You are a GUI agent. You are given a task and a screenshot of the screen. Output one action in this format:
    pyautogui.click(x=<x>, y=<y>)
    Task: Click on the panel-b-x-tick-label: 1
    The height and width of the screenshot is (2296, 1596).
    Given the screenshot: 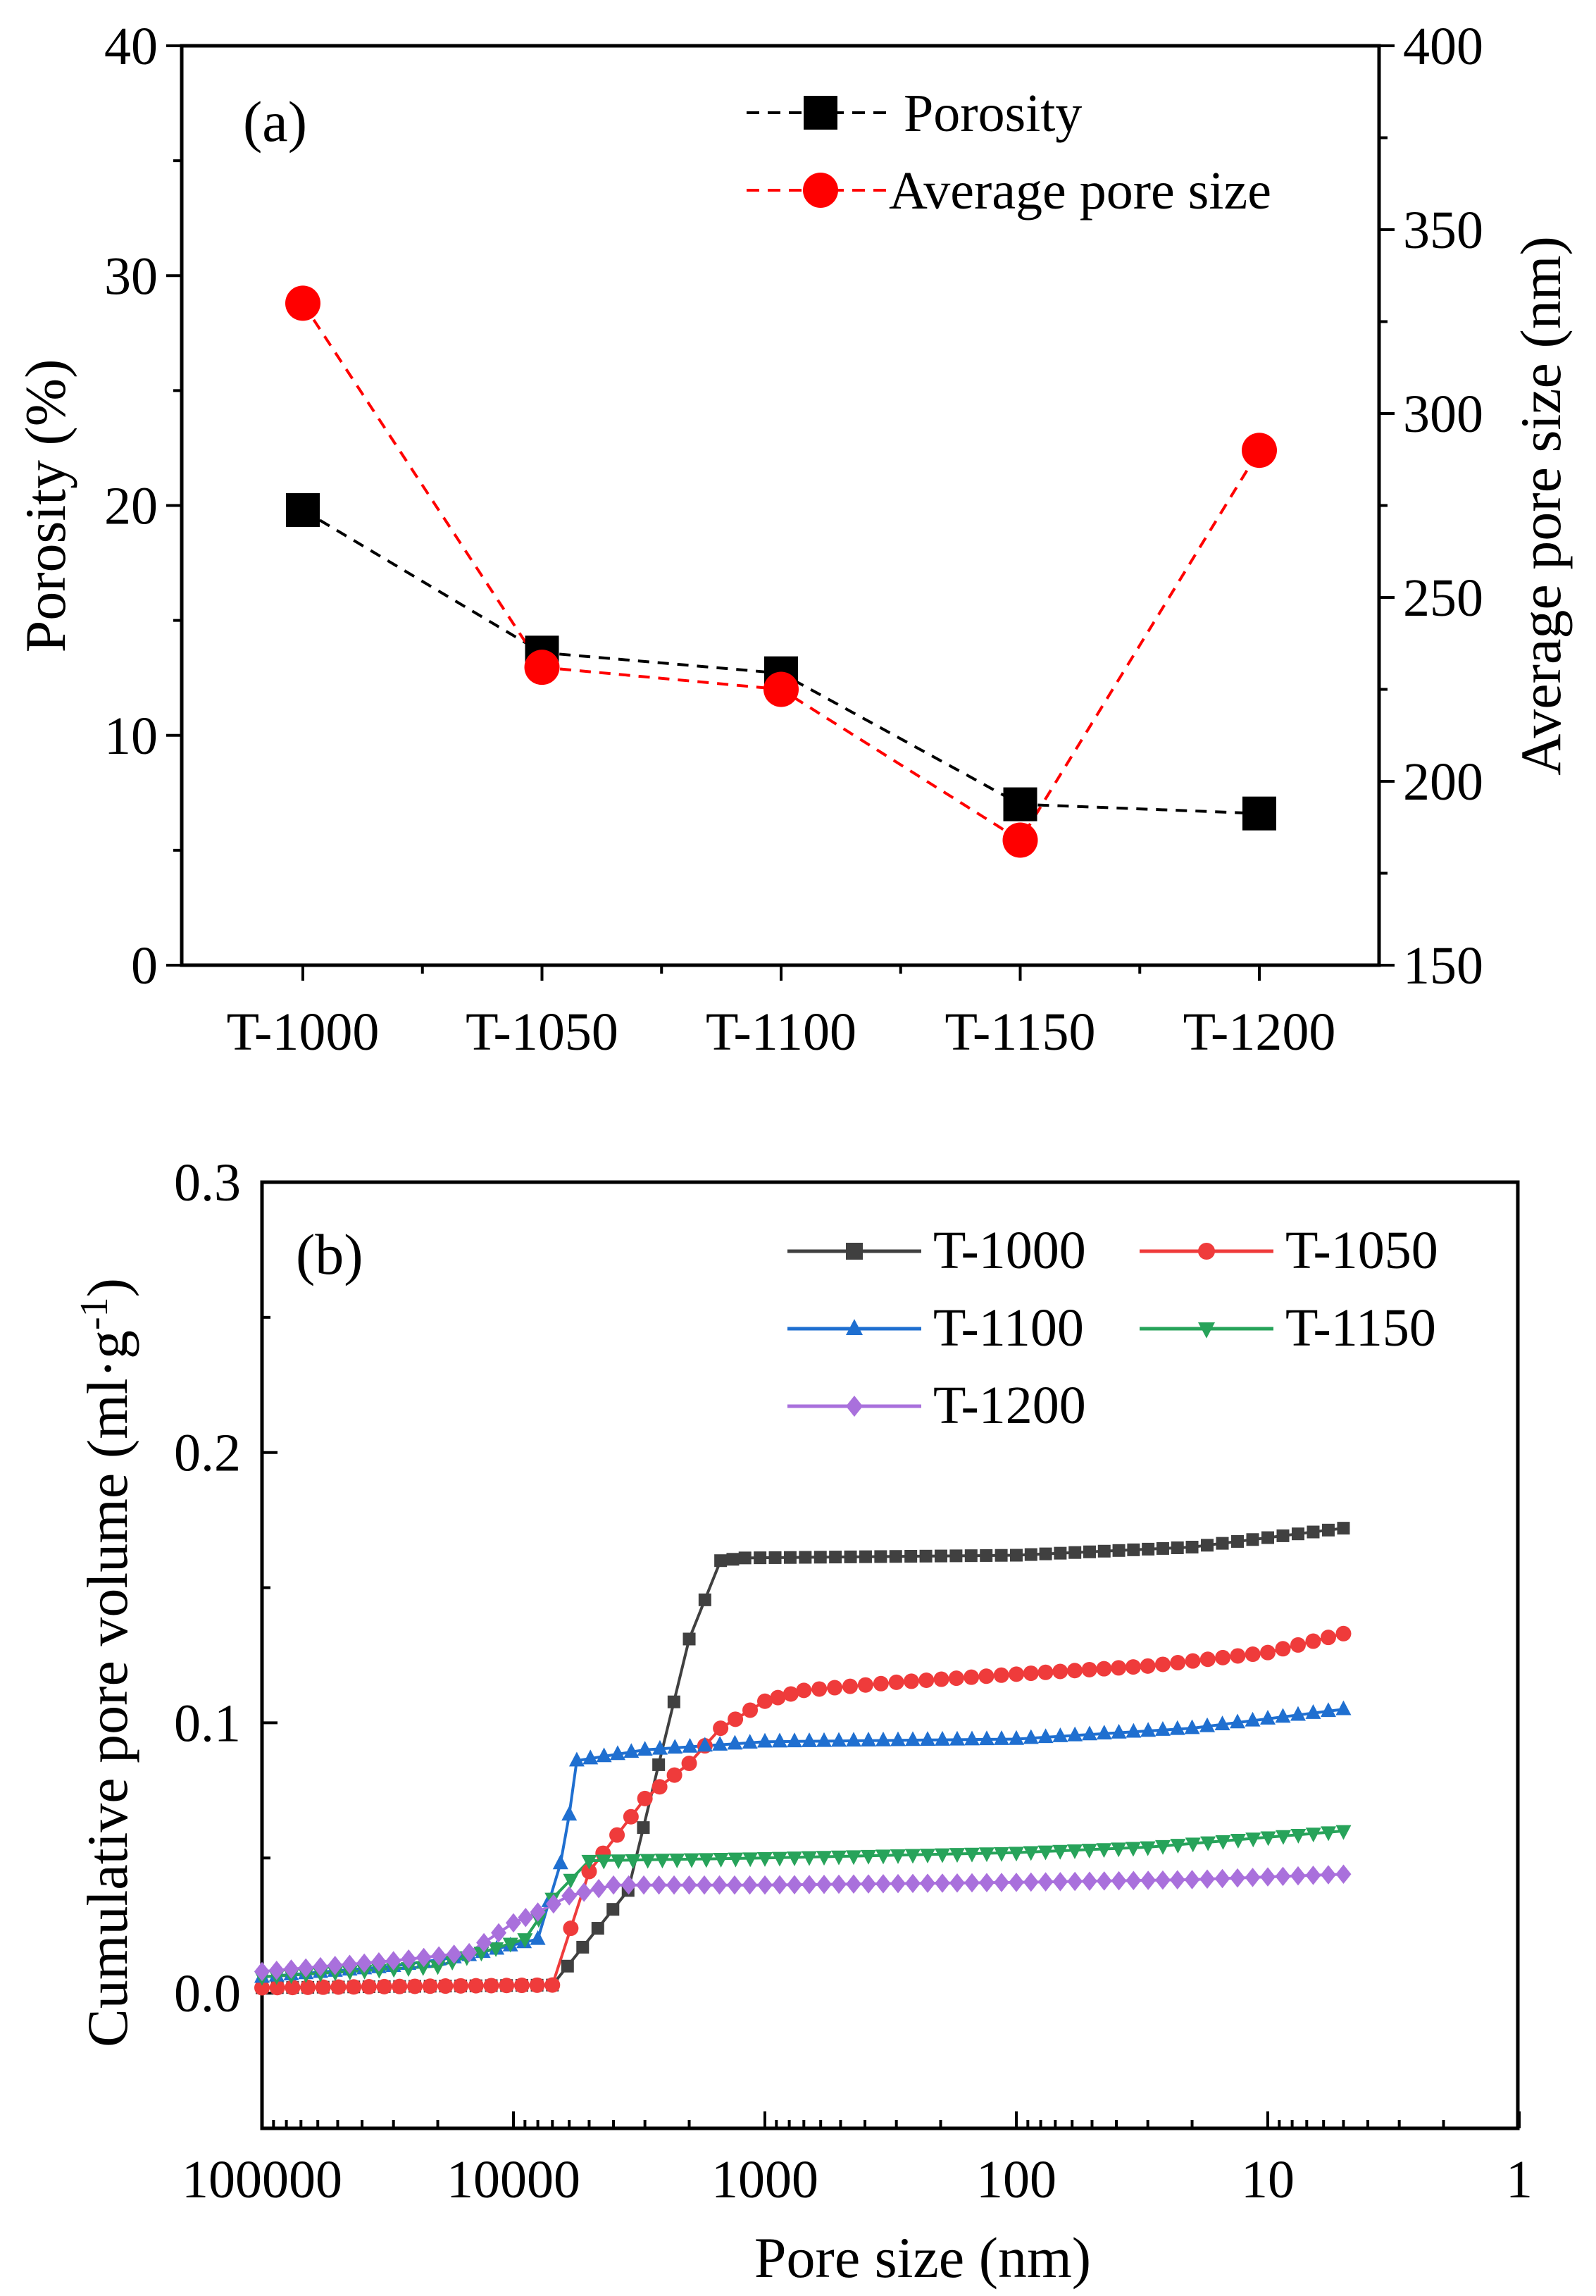 What is the action you would take?
    pyautogui.click(x=1519, y=2179)
    